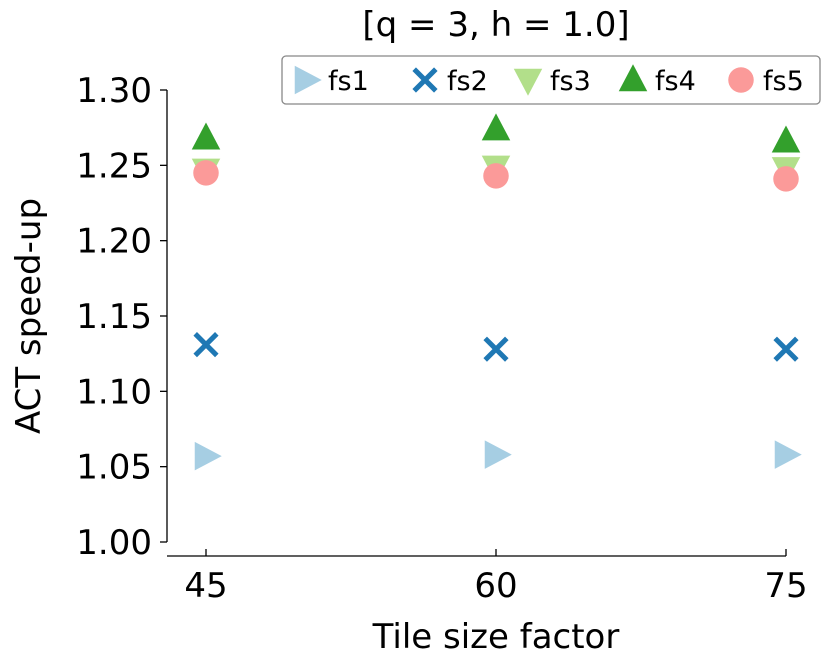  I want to click on y-tick-label: 1.05, so click(114, 468).